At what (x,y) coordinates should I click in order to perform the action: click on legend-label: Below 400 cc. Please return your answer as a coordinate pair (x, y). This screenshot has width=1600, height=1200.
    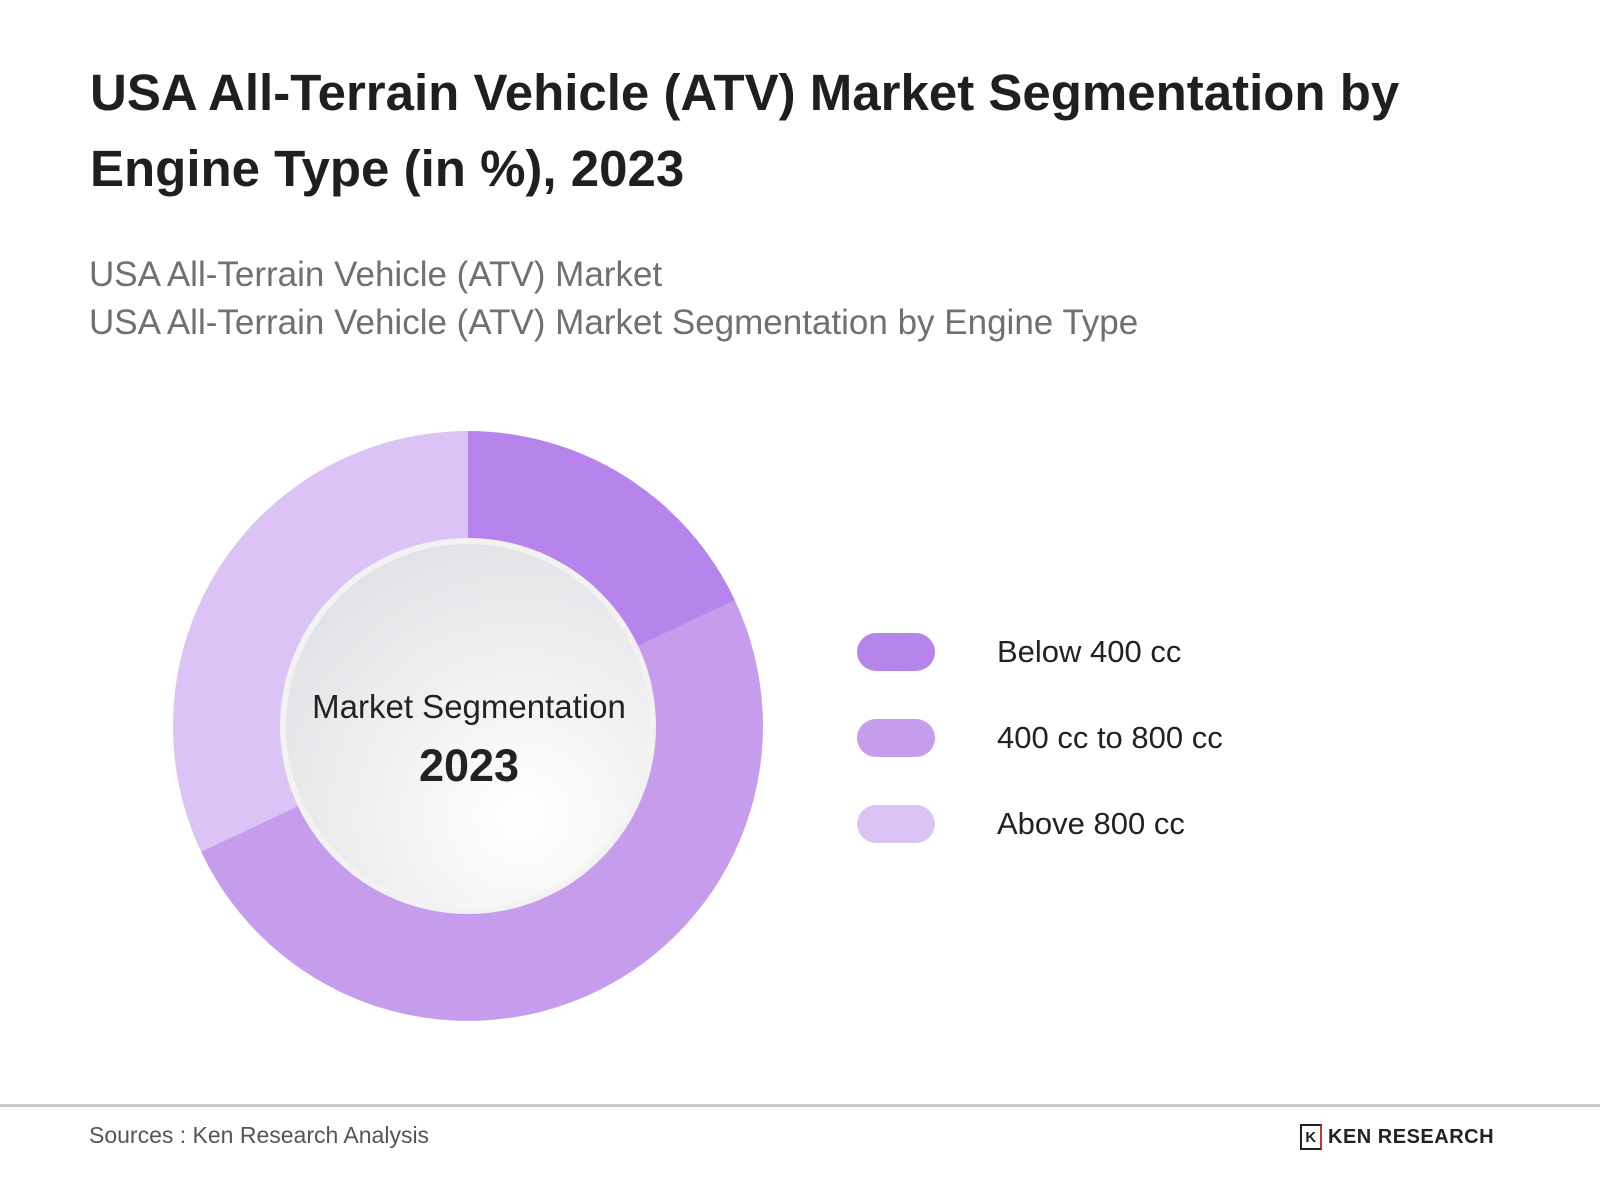
    Looking at the image, I should click on (1089, 651).